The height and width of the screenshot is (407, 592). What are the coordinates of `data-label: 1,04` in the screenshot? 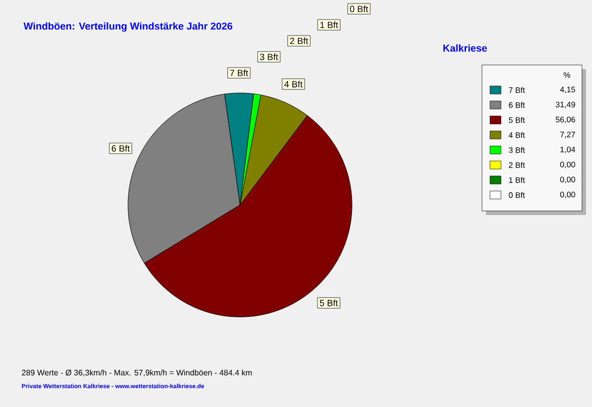 It's located at (568, 150).